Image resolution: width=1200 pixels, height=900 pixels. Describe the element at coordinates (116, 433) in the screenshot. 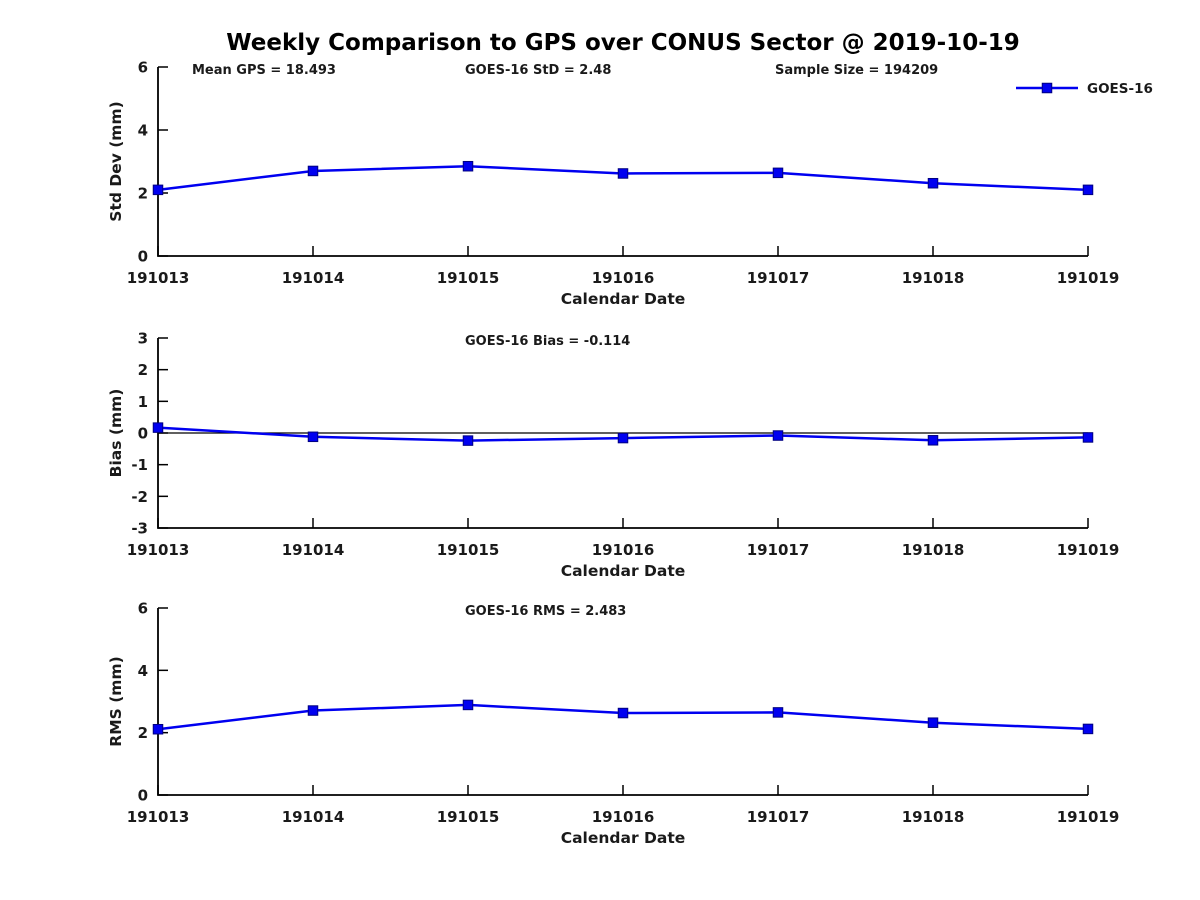

I see `y-axis-label: Bias (mm)` at that location.